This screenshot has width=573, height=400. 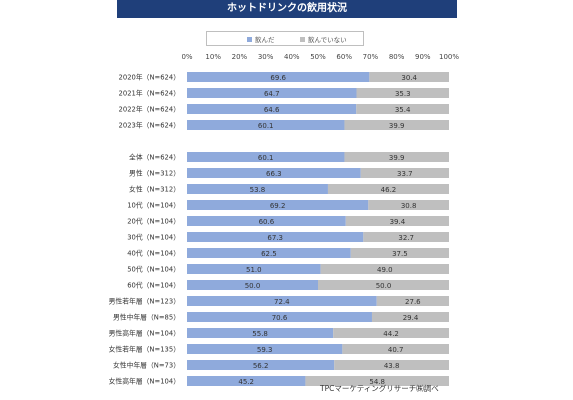 What do you see at coordinates (144, 381) in the screenshot?
I see `category-label: 女性高年層（N=104）` at bounding box center [144, 381].